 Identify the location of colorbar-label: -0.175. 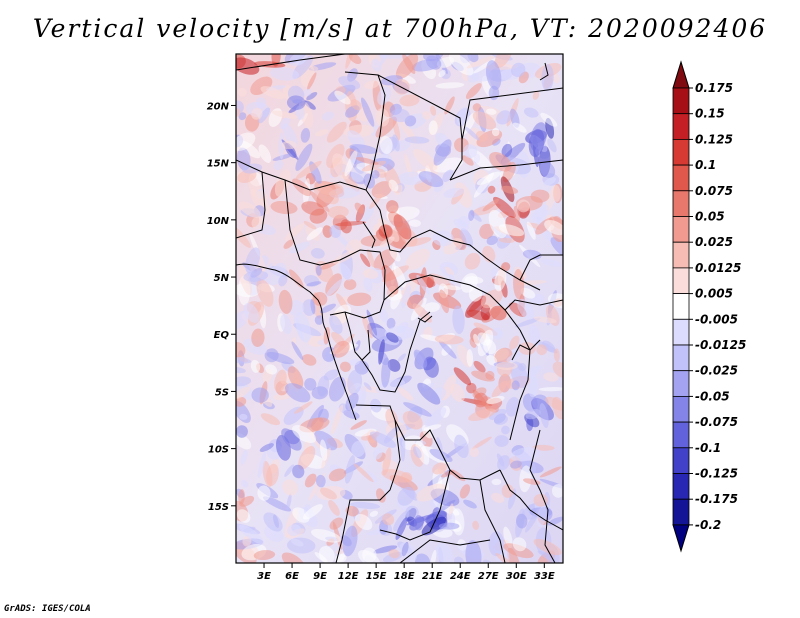
(716, 499).